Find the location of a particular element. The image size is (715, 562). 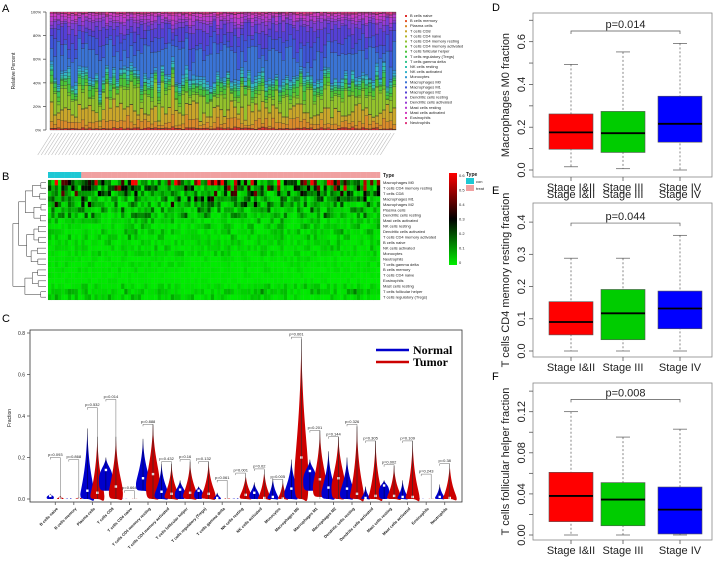

type-annotation-cell is located at coordinates (269, 175).